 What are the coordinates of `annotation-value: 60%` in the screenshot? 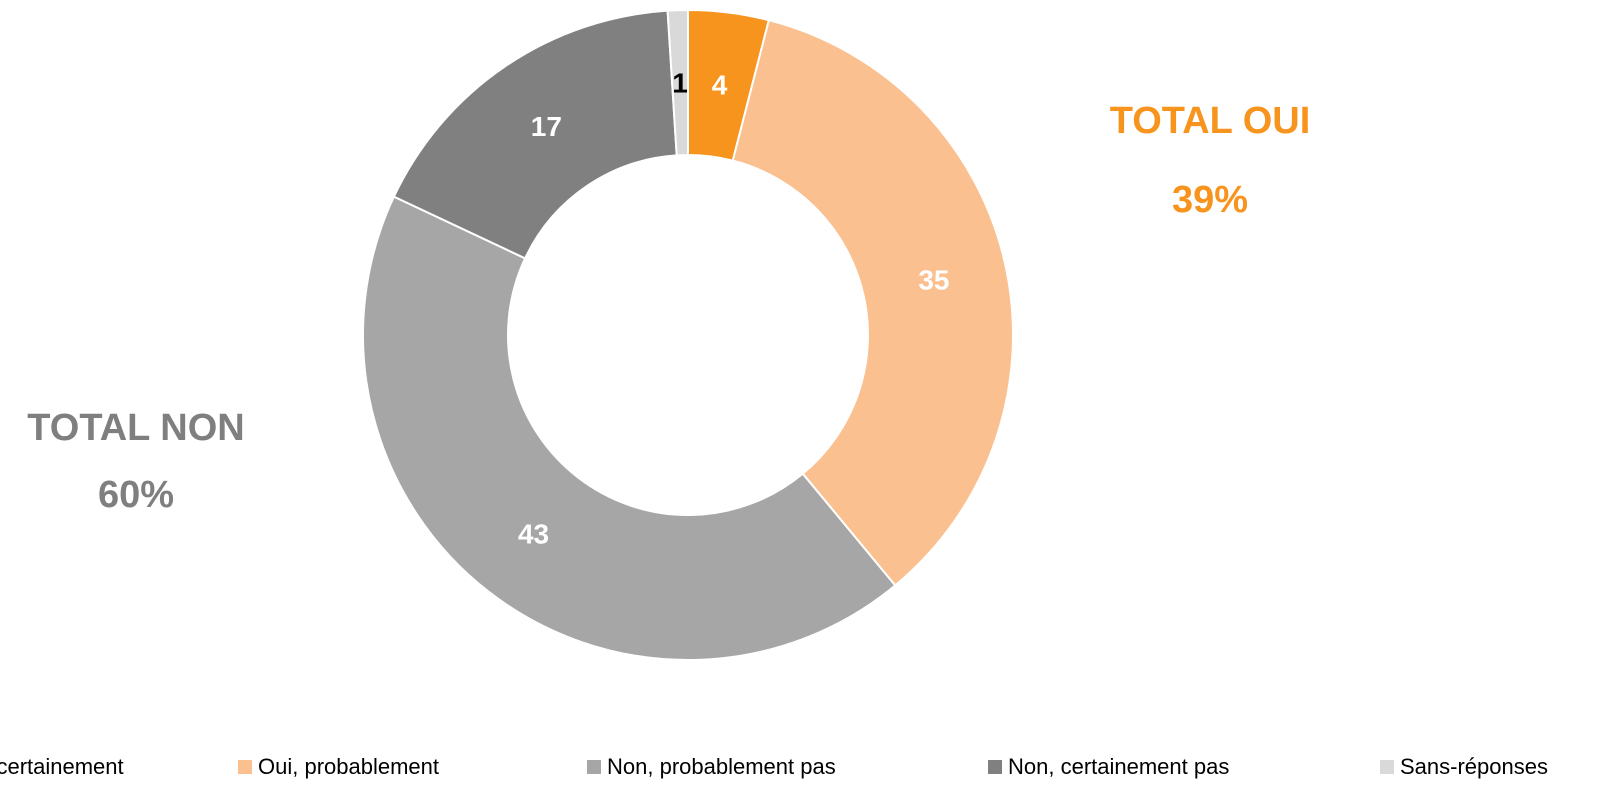 It's located at (136, 495).